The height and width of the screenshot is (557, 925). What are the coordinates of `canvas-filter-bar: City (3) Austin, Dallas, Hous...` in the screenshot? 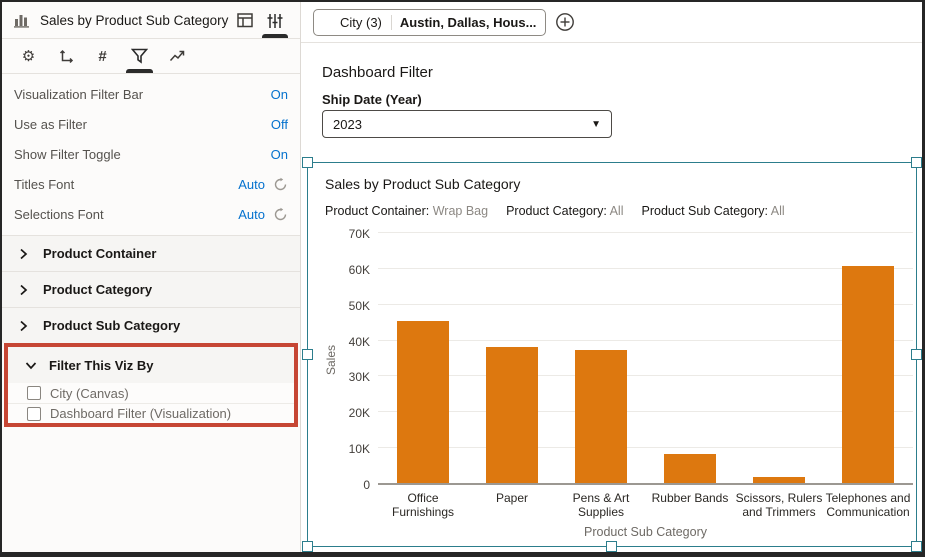 It's located at (611, 22).